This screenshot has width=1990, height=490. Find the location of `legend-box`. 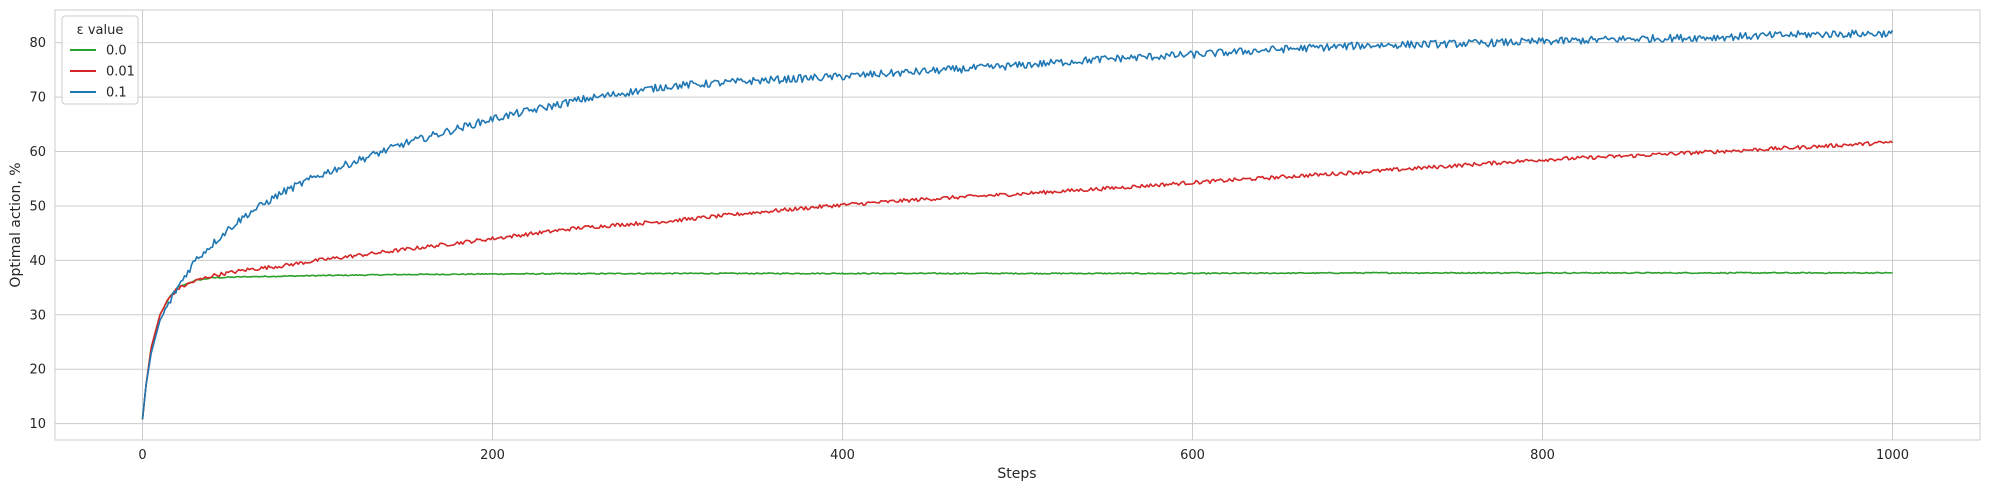

legend-box is located at coordinates (100, 60).